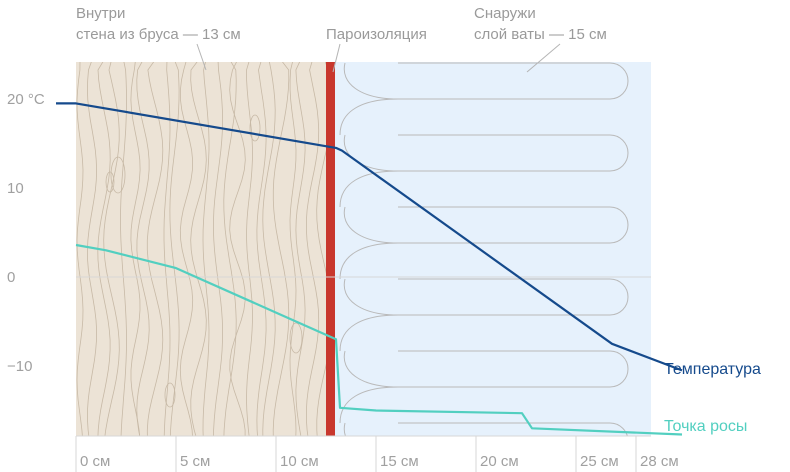 This screenshot has width=790, height=472. What do you see at coordinates (540, 34) in the screenshot?
I see `outside-subtitle: слой ваты — 15 см` at bounding box center [540, 34].